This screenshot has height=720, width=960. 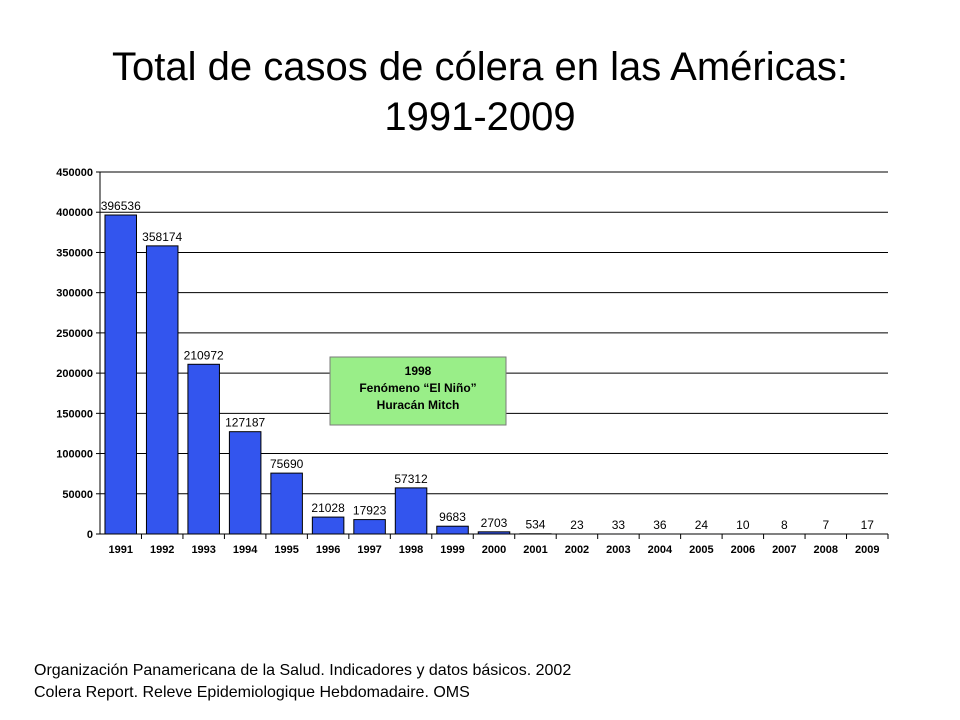 I want to click on y-tick-label: 450000, so click(x=74, y=173).